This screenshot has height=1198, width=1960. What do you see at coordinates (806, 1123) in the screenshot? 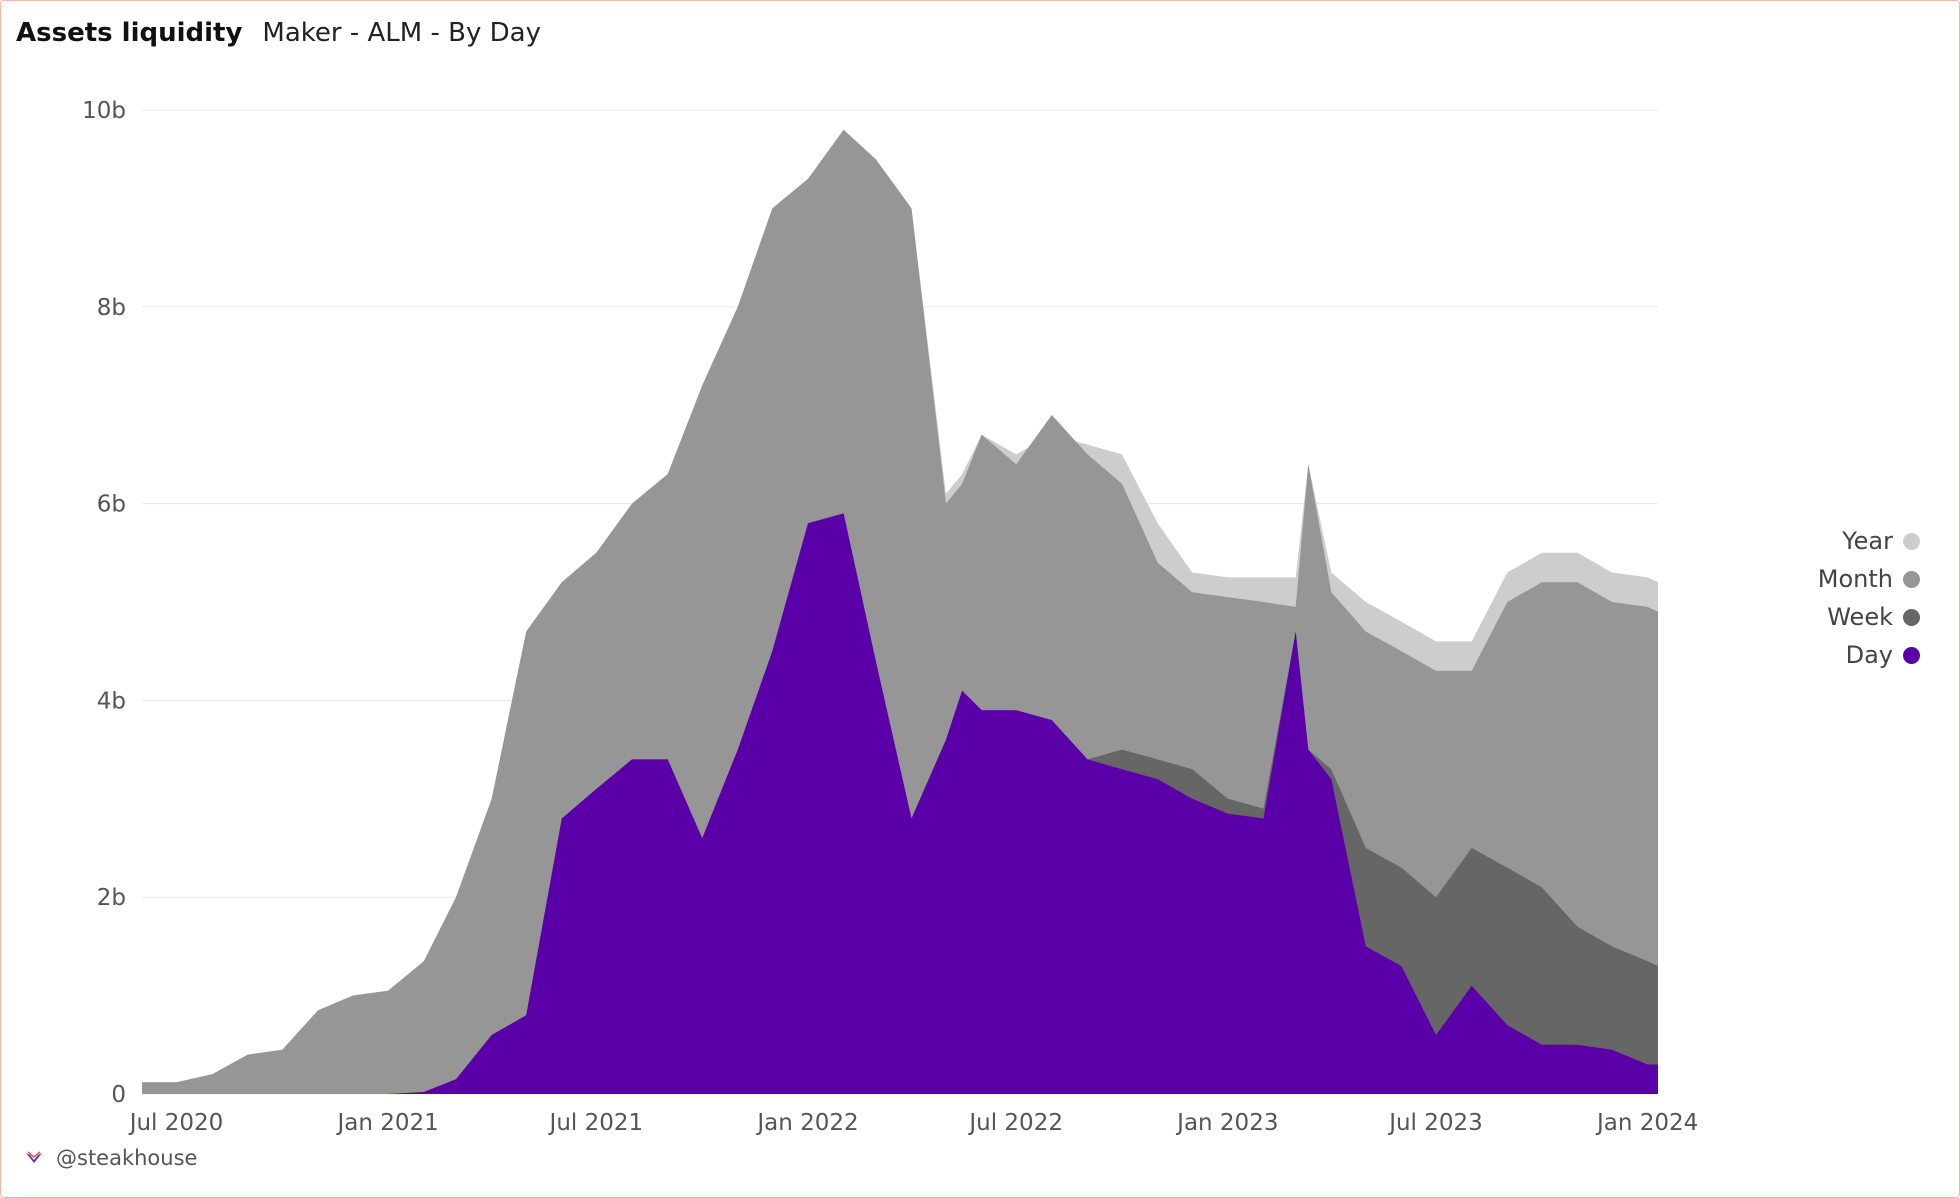
I see `x-tick-label: Jan 2022` at bounding box center [806, 1123].